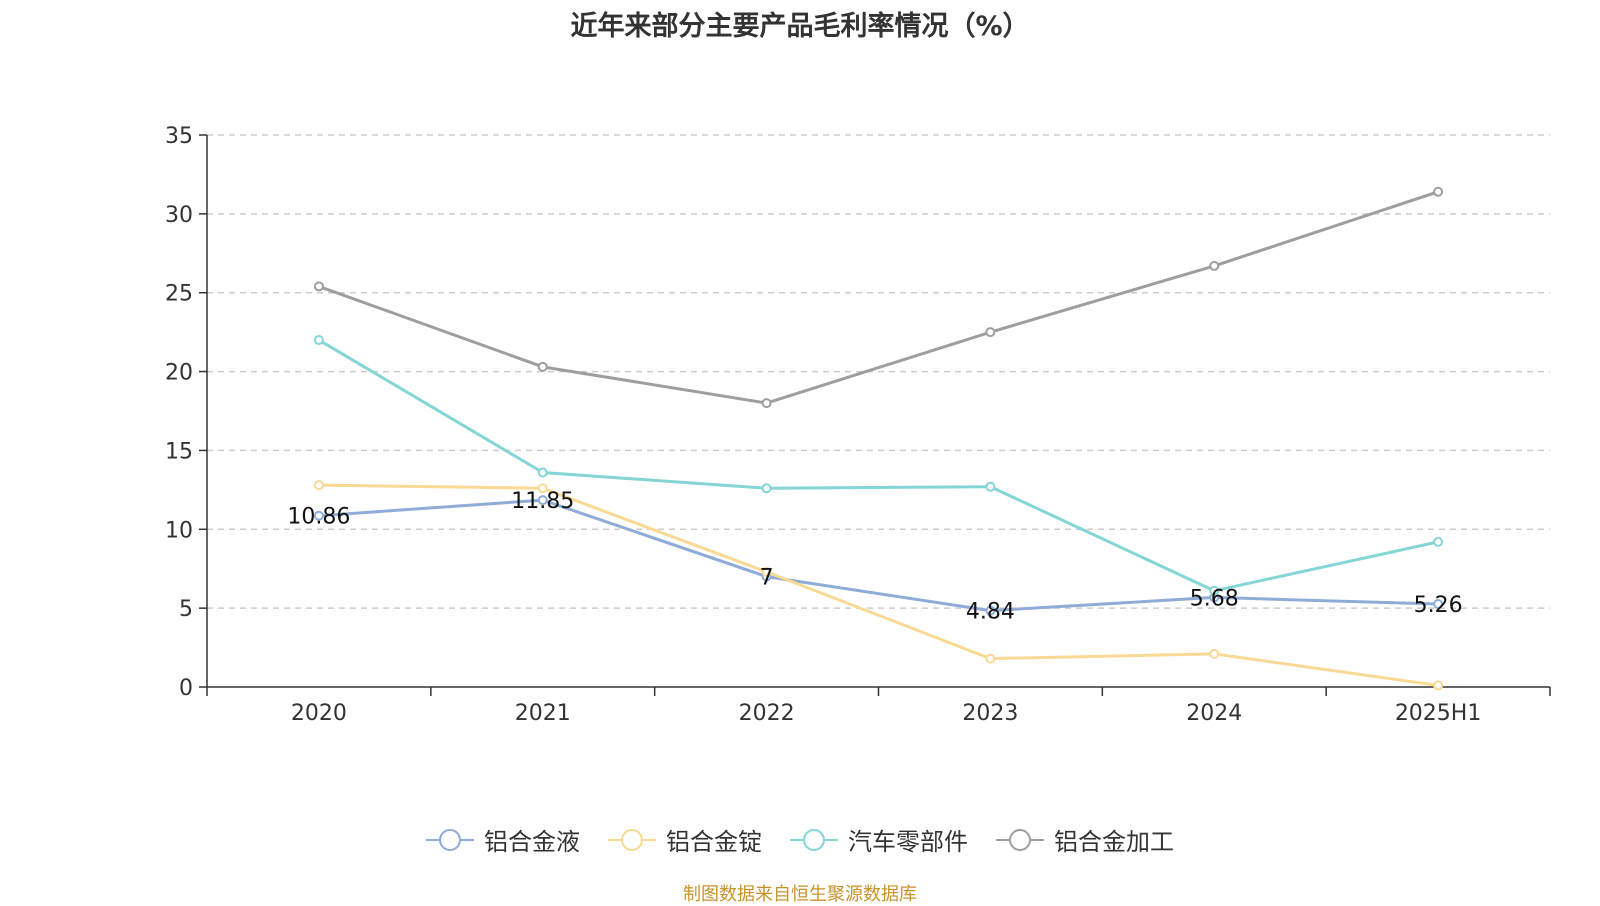 The height and width of the screenshot is (906, 1600). Describe the element at coordinates (908, 842) in the screenshot. I see `legend-label: 汽车零部件` at that location.